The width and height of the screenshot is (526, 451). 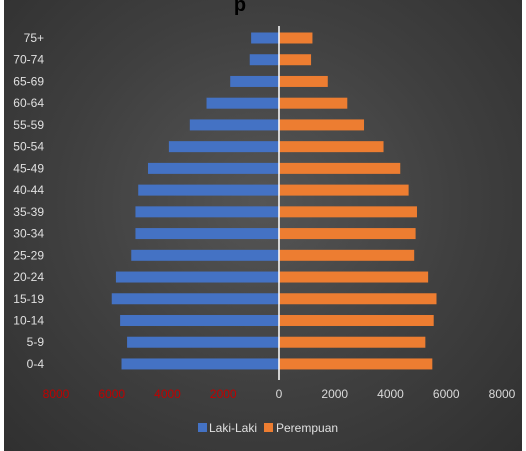 I want to click on y-tick-label: 25-29, so click(x=28, y=255).